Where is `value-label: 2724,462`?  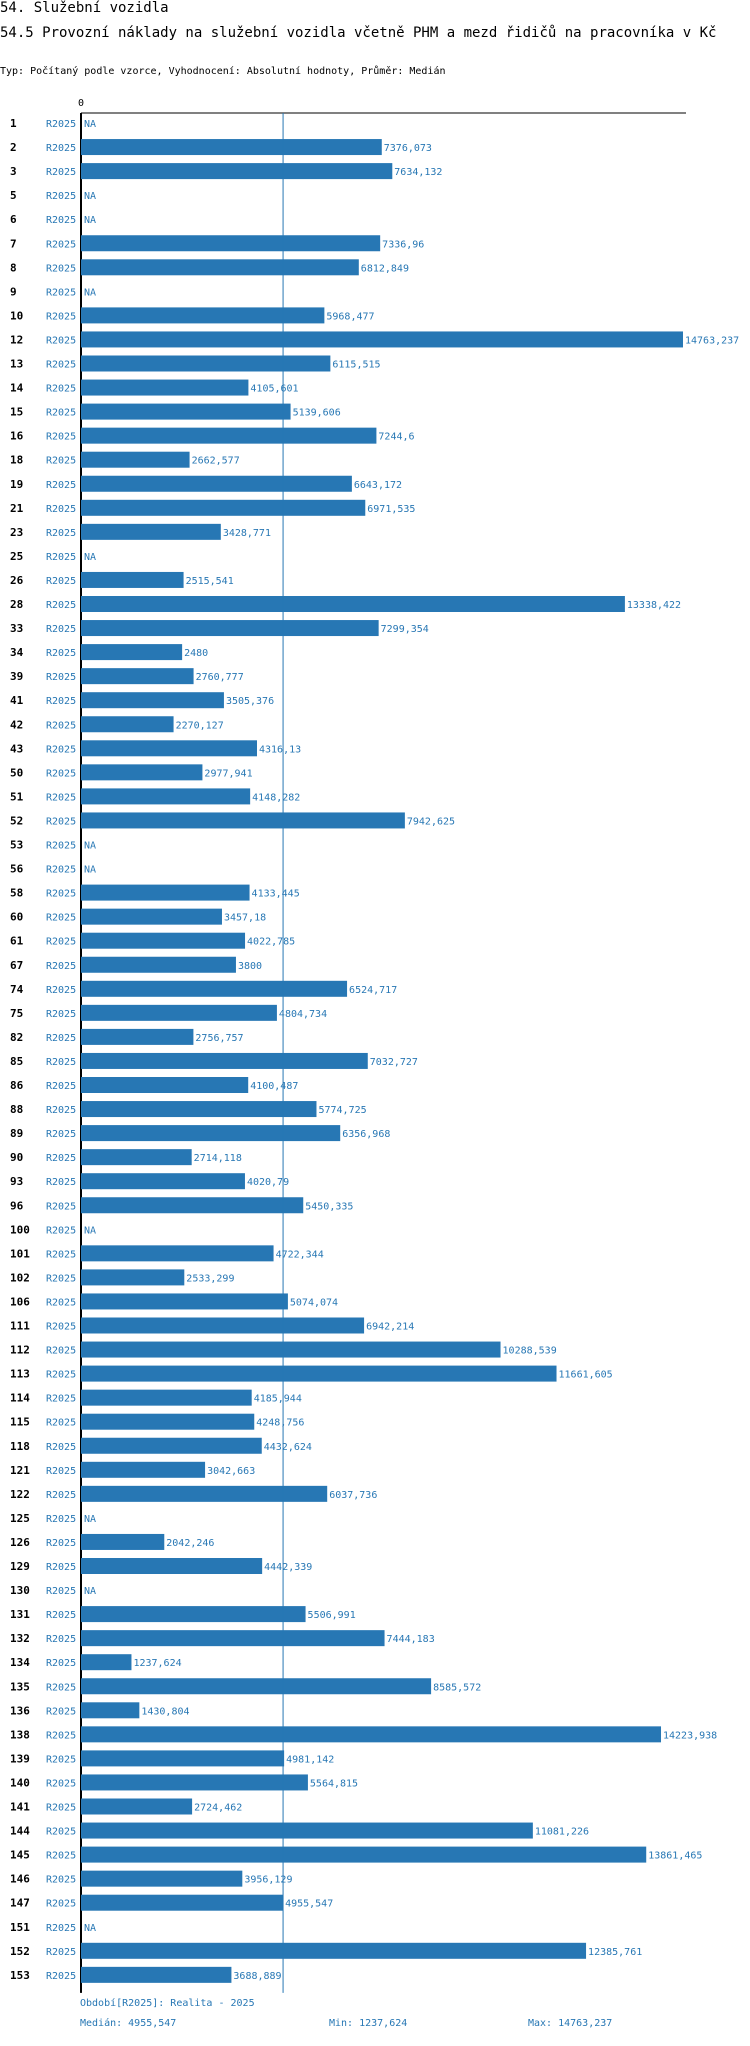 value-label: 2724,462 is located at coordinates (218, 1808).